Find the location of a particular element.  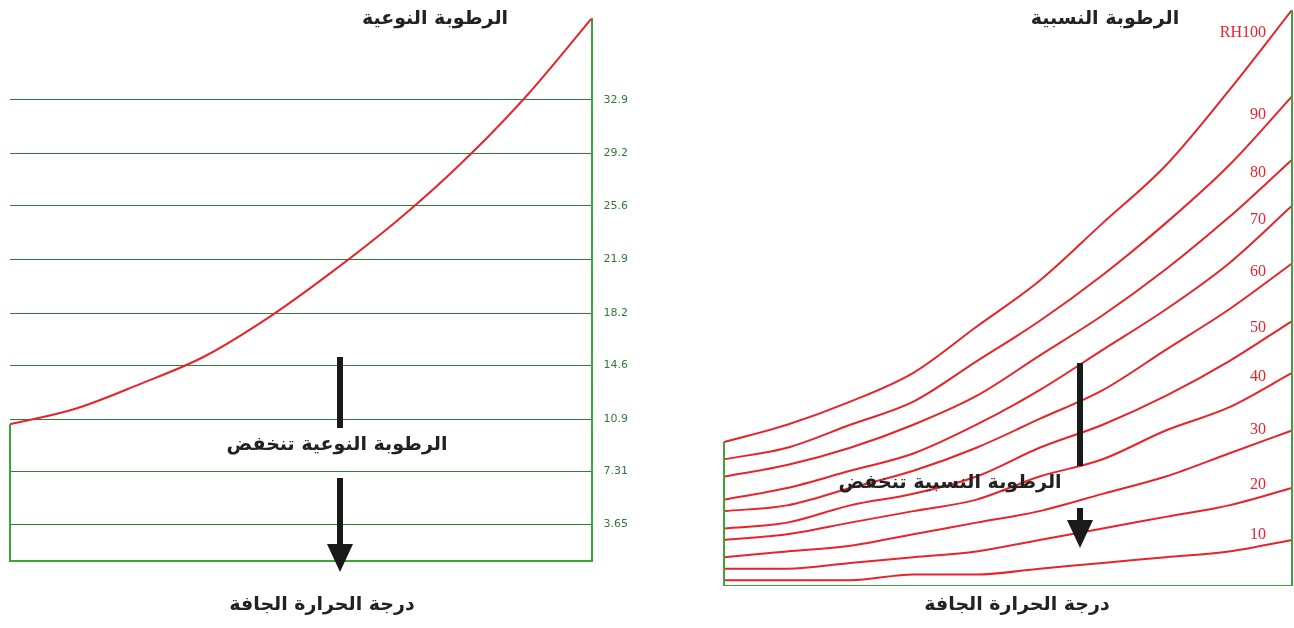

series-label: RH100 is located at coordinates (1242, 32).